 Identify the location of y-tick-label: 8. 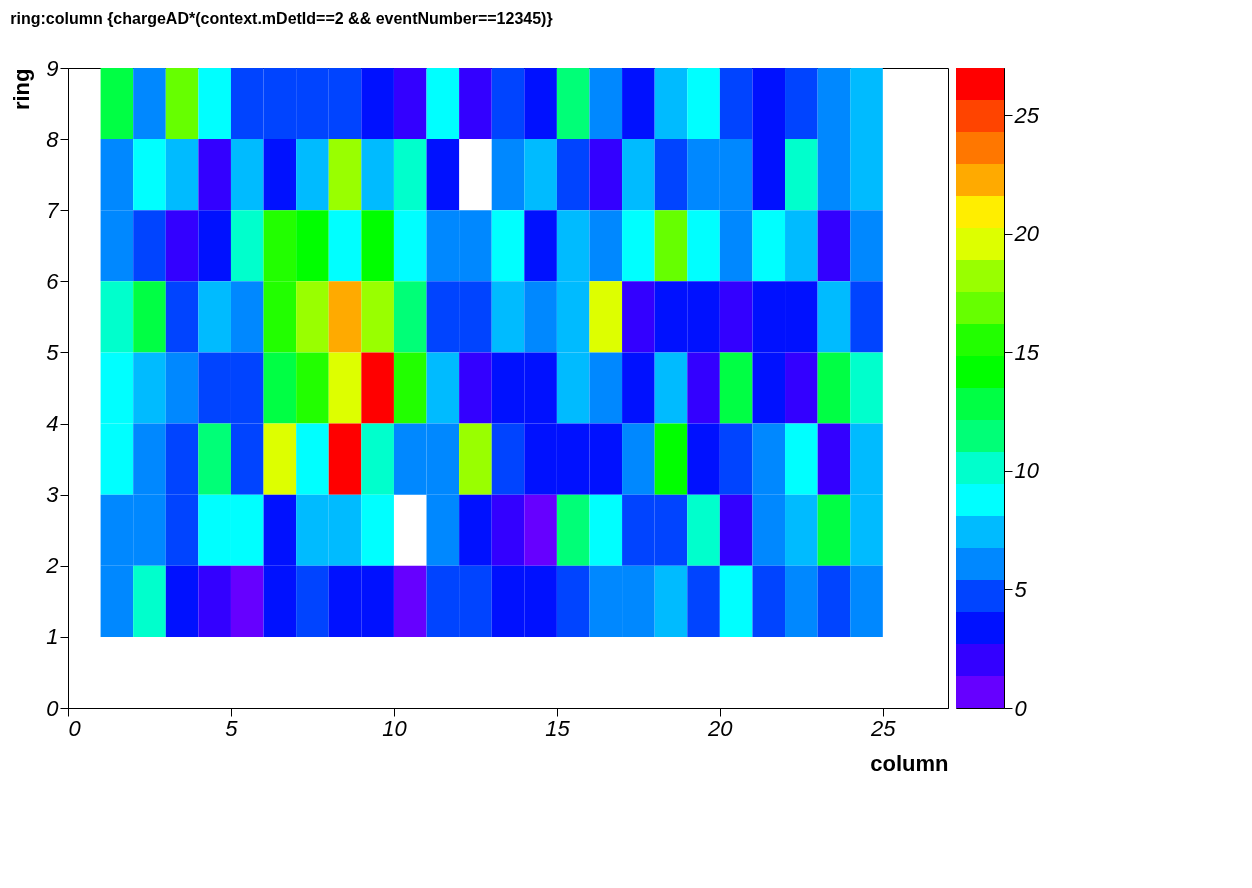
(53, 139).